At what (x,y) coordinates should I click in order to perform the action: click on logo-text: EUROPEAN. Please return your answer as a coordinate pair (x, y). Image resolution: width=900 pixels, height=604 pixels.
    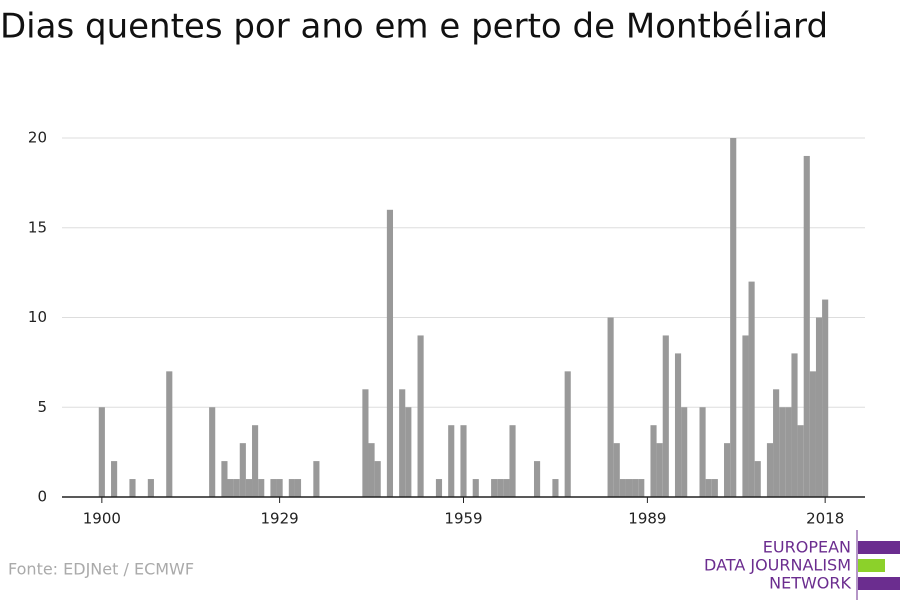
    Looking at the image, I should click on (807, 547).